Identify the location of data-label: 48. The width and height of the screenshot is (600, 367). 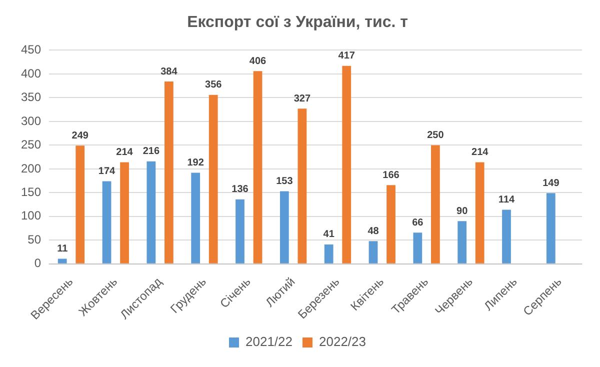
(374, 231).